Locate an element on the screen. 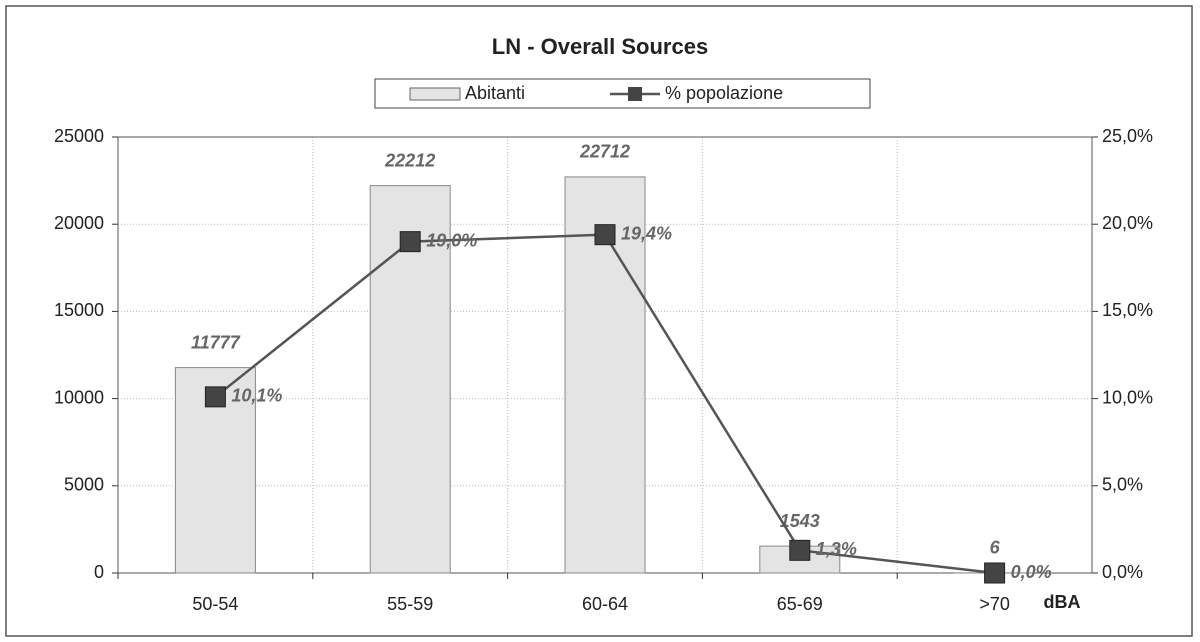 Image resolution: width=1200 pixels, height=642 pixels. y2-tick-label: 0,0% is located at coordinates (1122, 572).